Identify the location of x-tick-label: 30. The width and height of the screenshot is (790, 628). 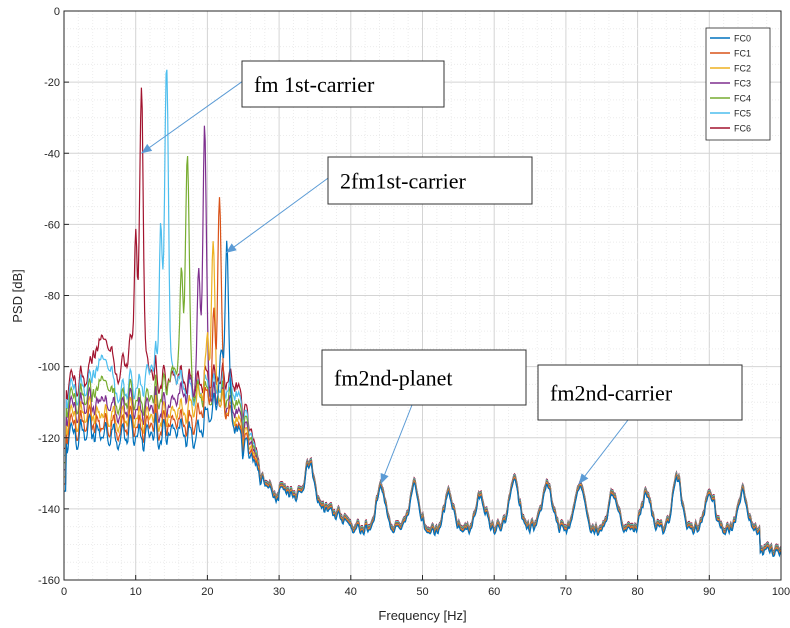
(279, 592).